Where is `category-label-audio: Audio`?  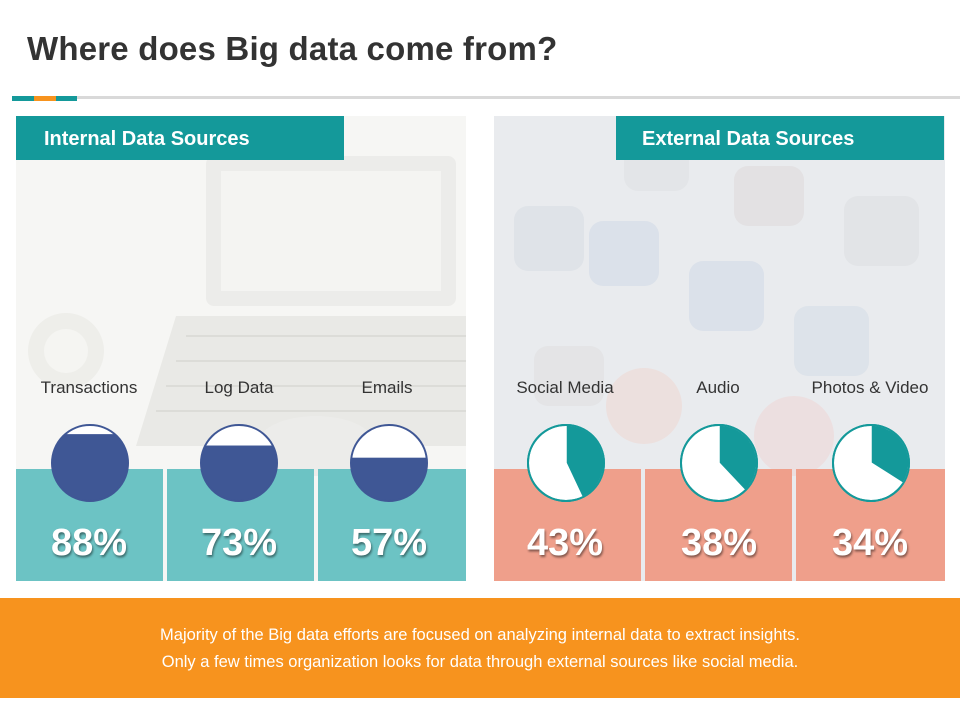 category-label-audio: Audio is located at coordinates (718, 387).